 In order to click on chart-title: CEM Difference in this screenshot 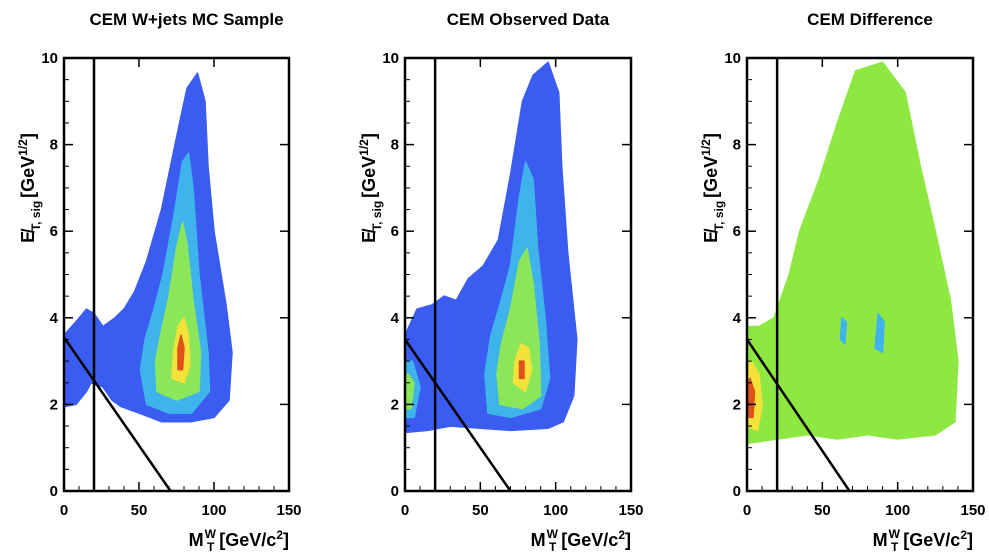, I will do `click(870, 19)`.